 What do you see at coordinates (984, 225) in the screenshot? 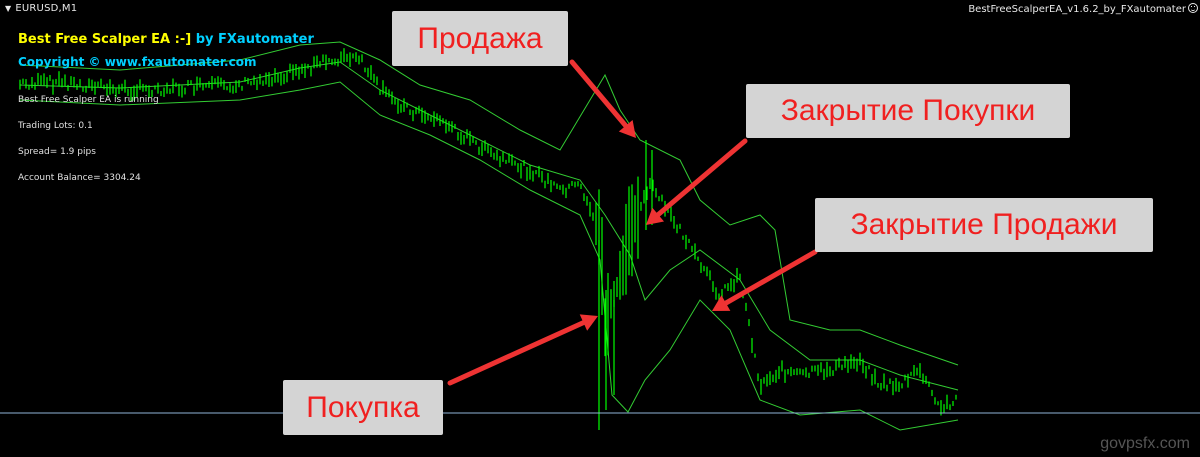
I see `annotation-close-sell: Закрытие Продажи` at bounding box center [984, 225].